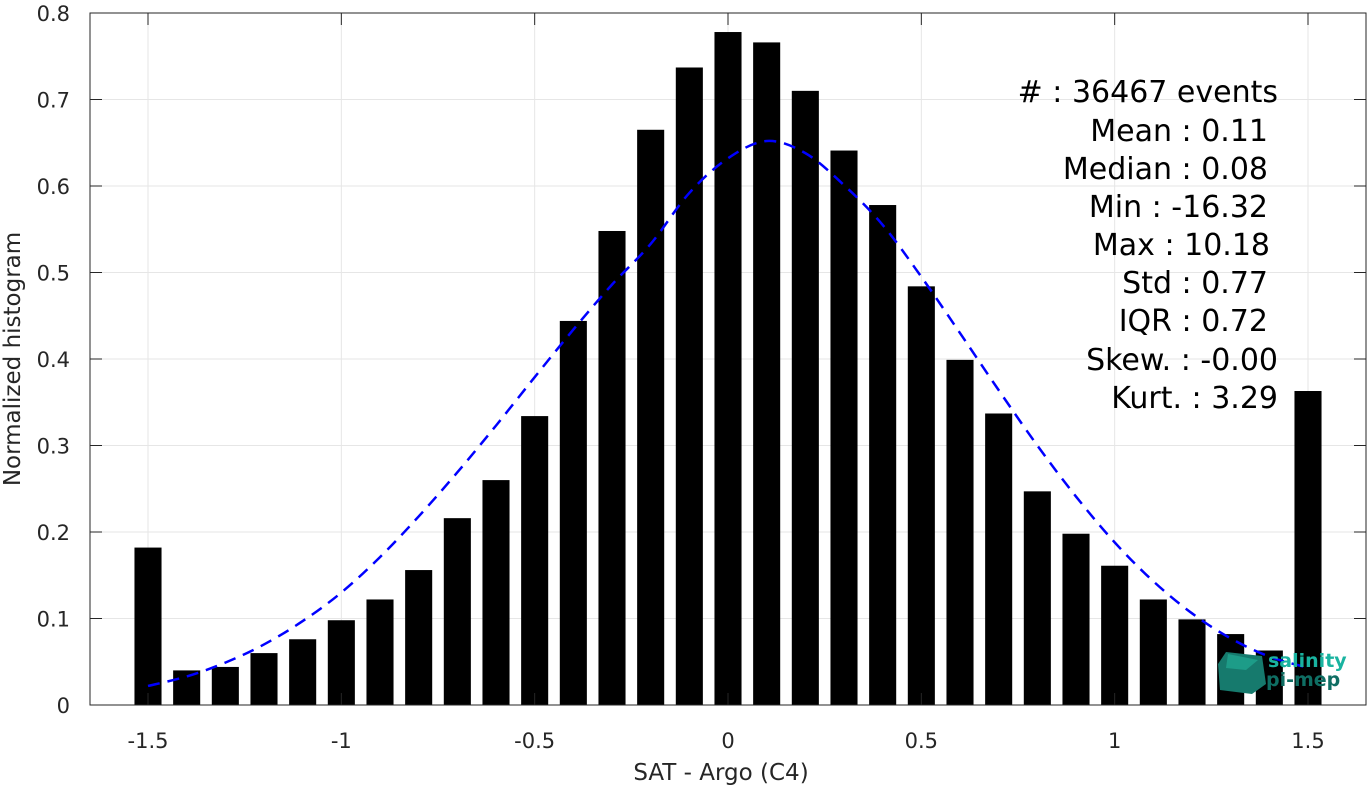 The image size is (1367, 787). I want to click on y-tick-label: 0.7, so click(53, 101).